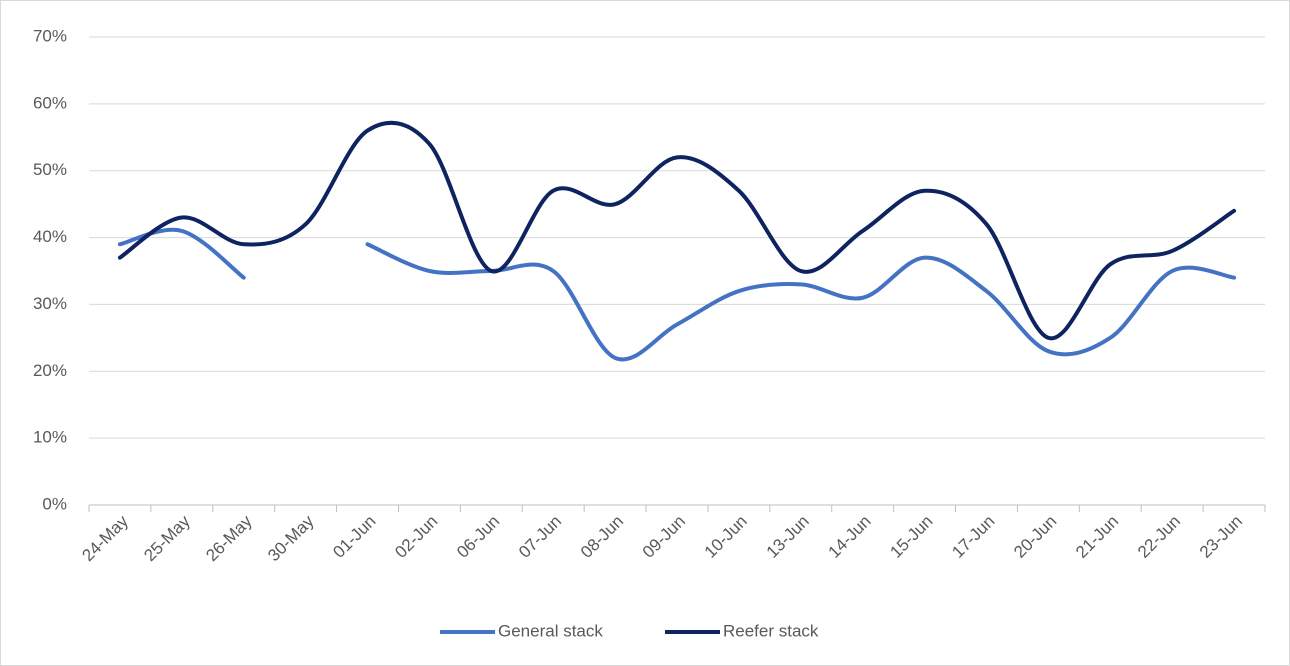  Describe the element at coordinates (771, 630) in the screenshot. I see `legend-label: Reefer stack` at that location.